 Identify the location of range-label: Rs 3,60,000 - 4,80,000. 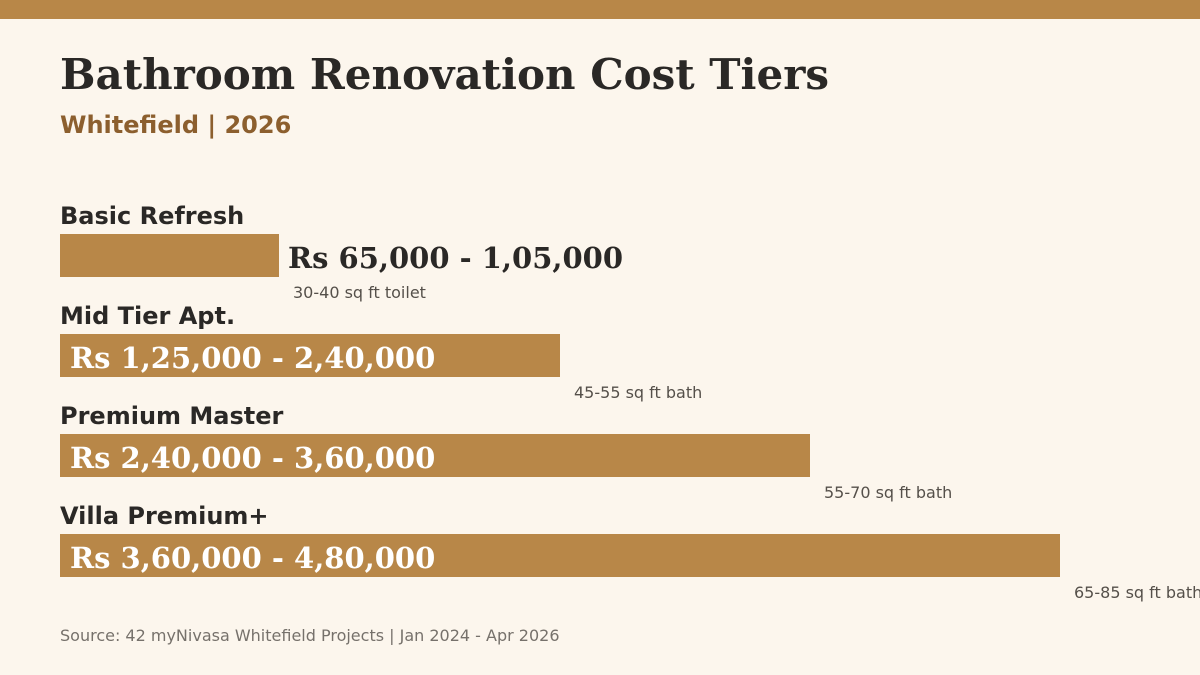
(253, 558).